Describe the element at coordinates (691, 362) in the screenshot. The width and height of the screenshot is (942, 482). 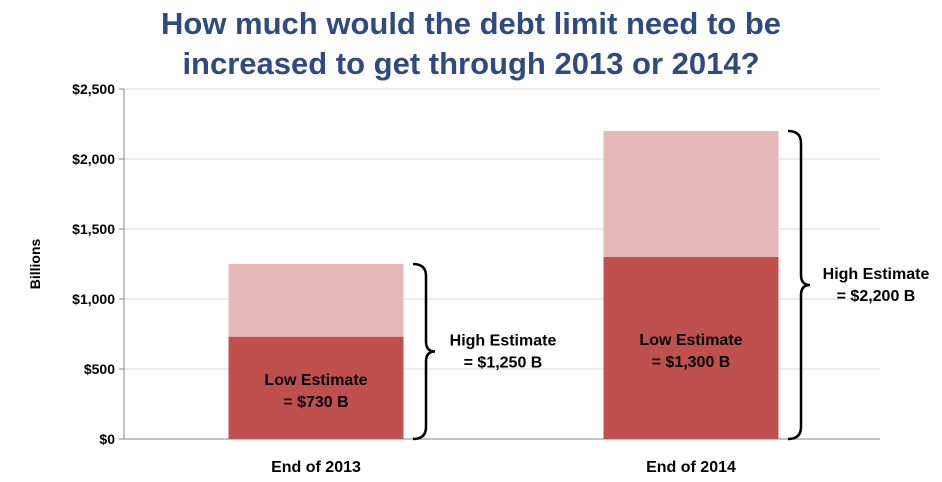
I see `low-estimate-value: = $1,300 B` at that location.